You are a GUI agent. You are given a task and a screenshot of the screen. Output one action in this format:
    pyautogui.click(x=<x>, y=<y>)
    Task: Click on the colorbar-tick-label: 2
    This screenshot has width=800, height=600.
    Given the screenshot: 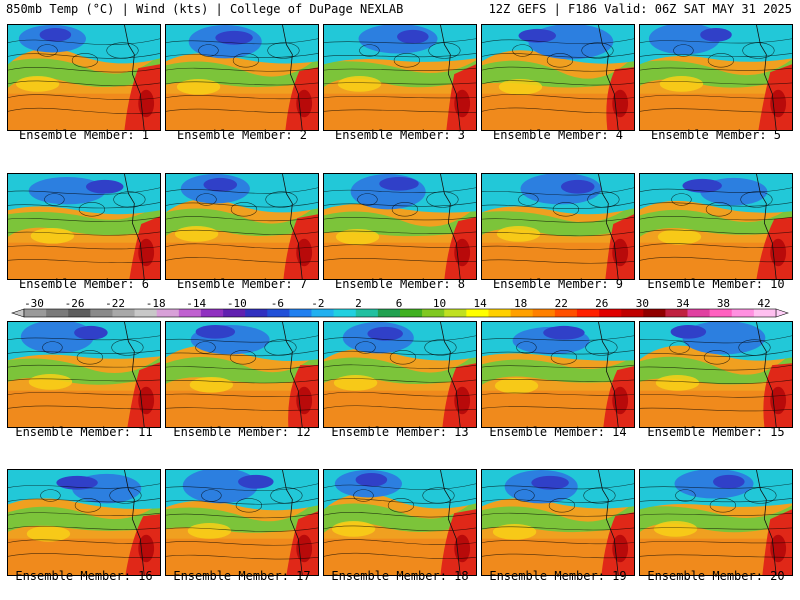 What is the action you would take?
    pyautogui.click(x=358, y=303)
    